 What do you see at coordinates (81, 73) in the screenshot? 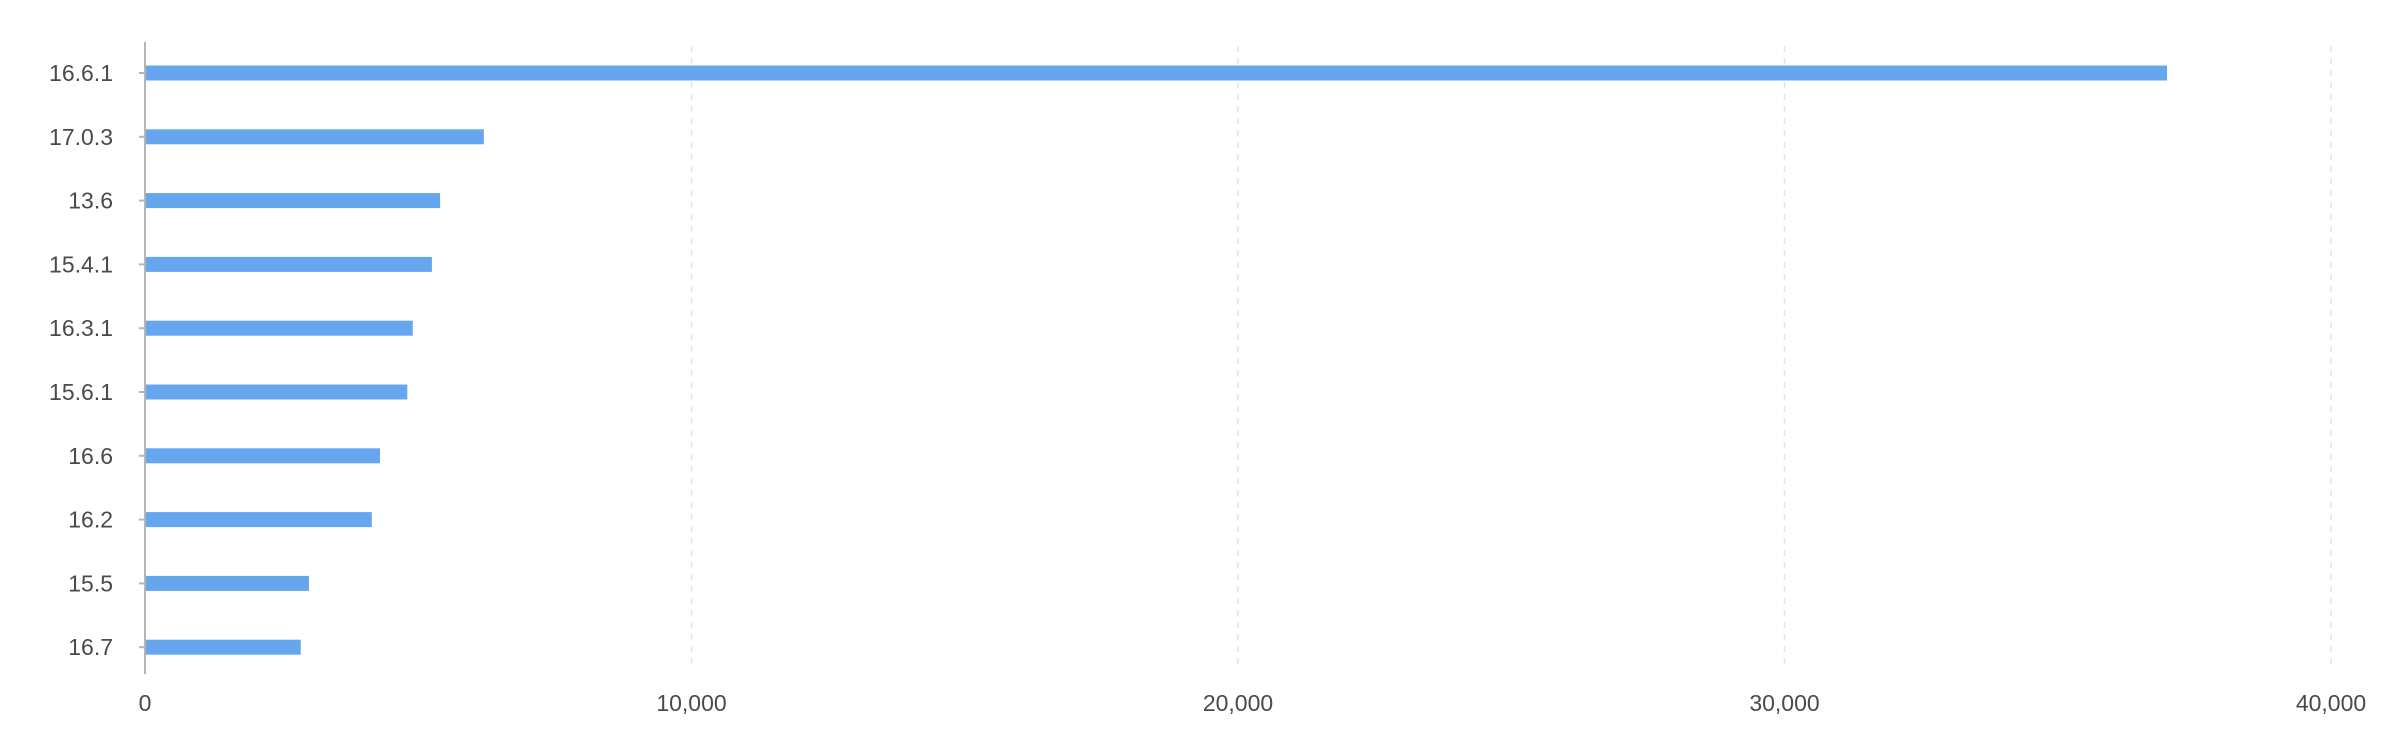
I see `y-tick-label: 16.6.1` at bounding box center [81, 73].